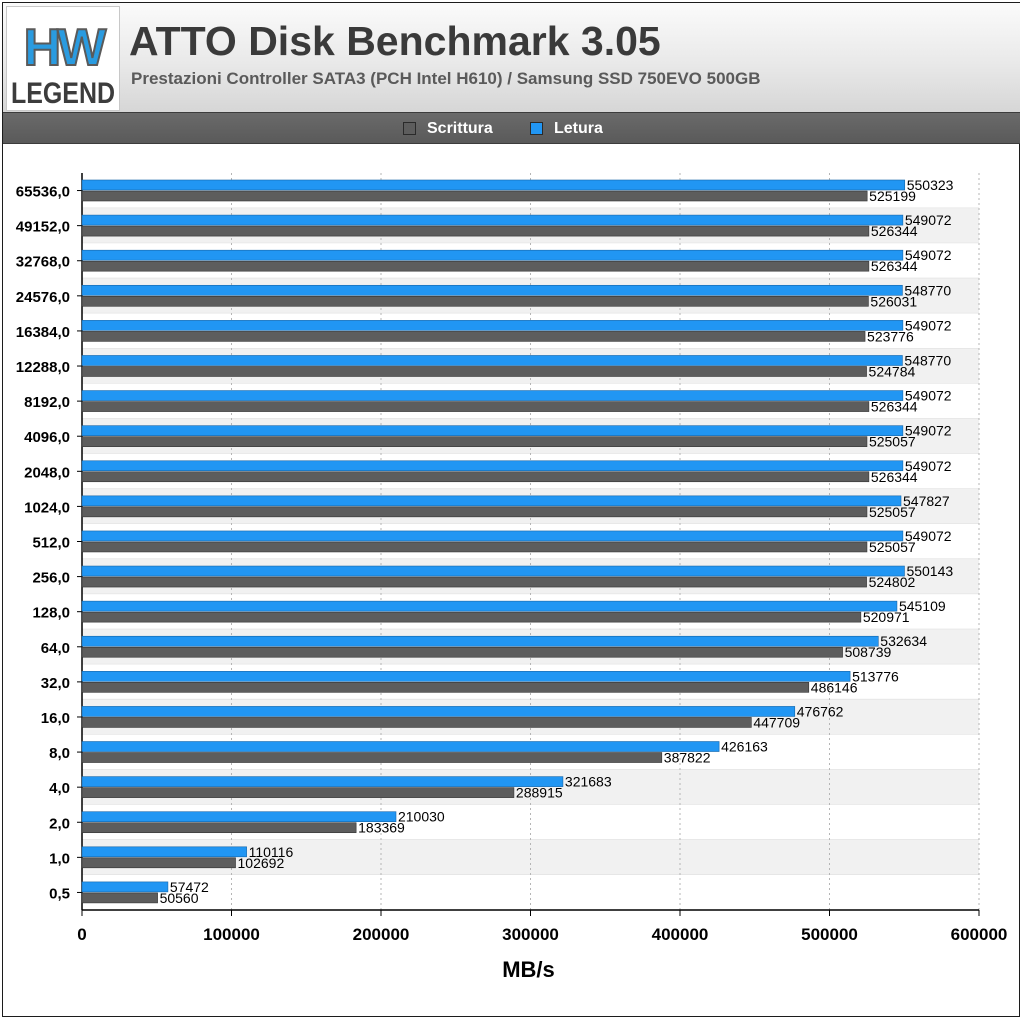 Image resolution: width=1024 pixels, height=1021 pixels. I want to click on data-label-scrittura: 524802, so click(892, 582).